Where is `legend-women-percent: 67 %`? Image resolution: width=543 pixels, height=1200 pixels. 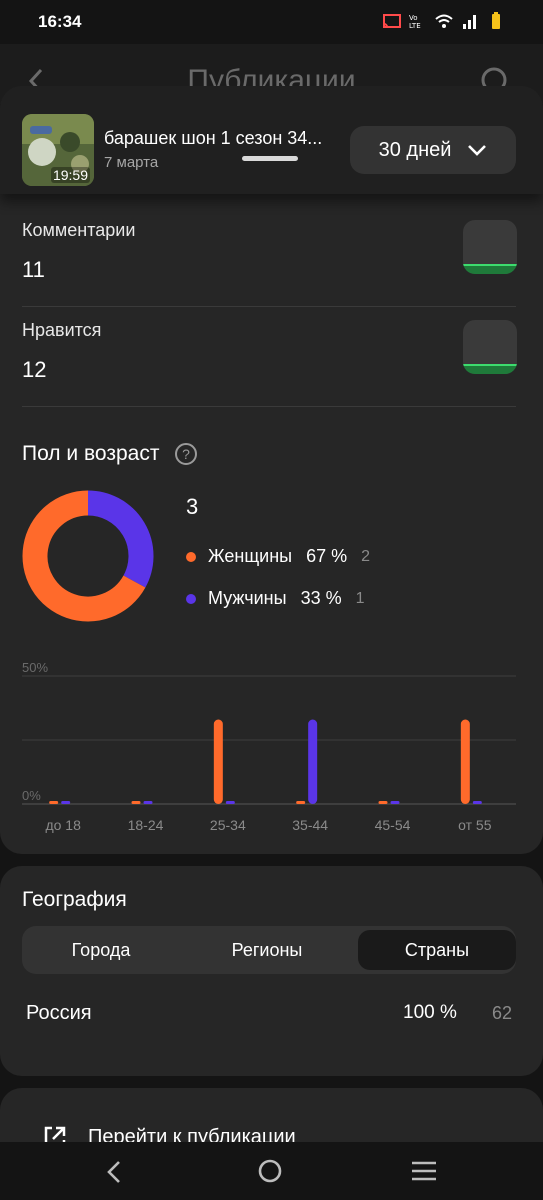
legend-women-percent: 67 % is located at coordinates (327, 556).